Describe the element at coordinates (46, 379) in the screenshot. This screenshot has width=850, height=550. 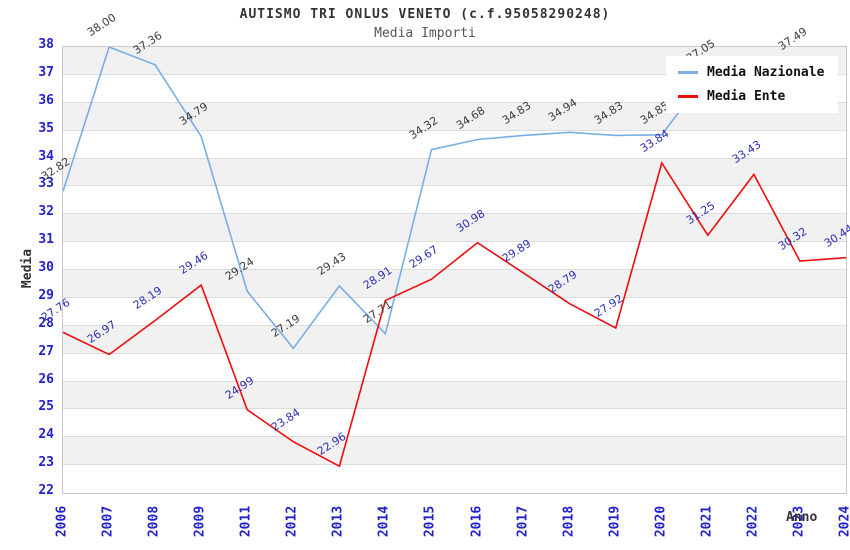
I see `y-tick-label: 26` at that location.